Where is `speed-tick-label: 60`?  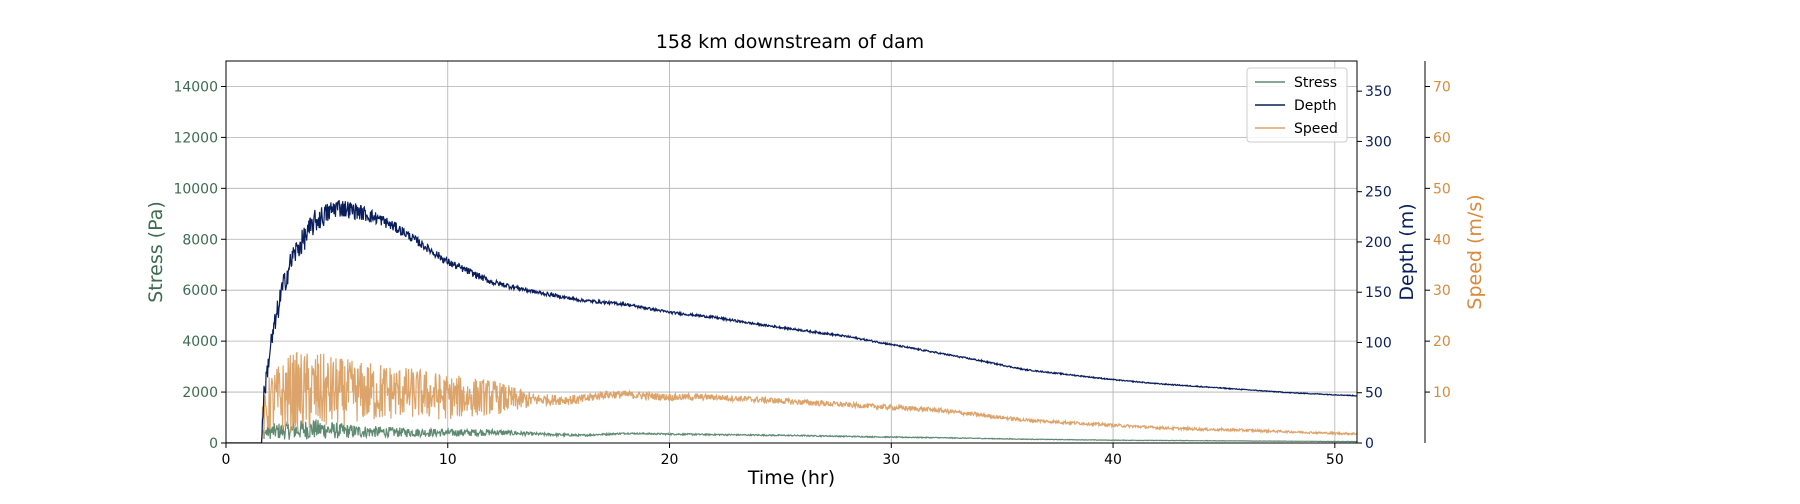 speed-tick-label: 60 is located at coordinates (1442, 138).